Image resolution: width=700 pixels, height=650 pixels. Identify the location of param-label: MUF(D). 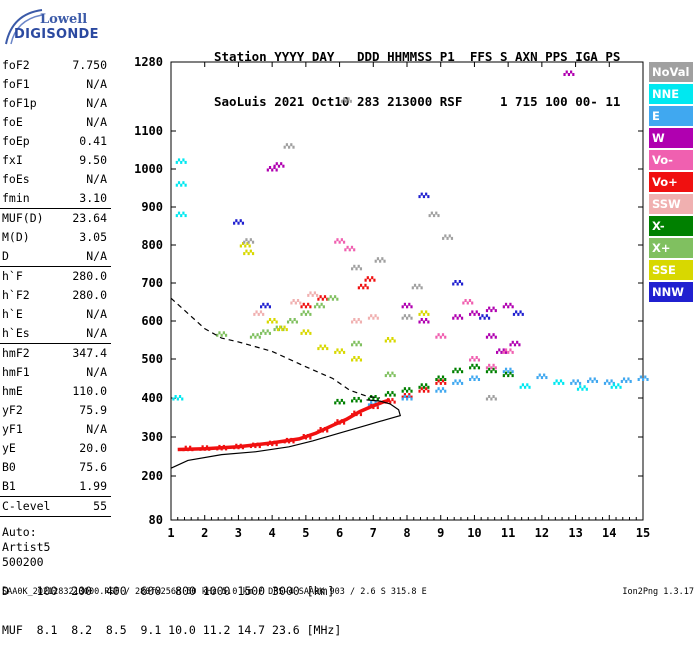
(23, 218).